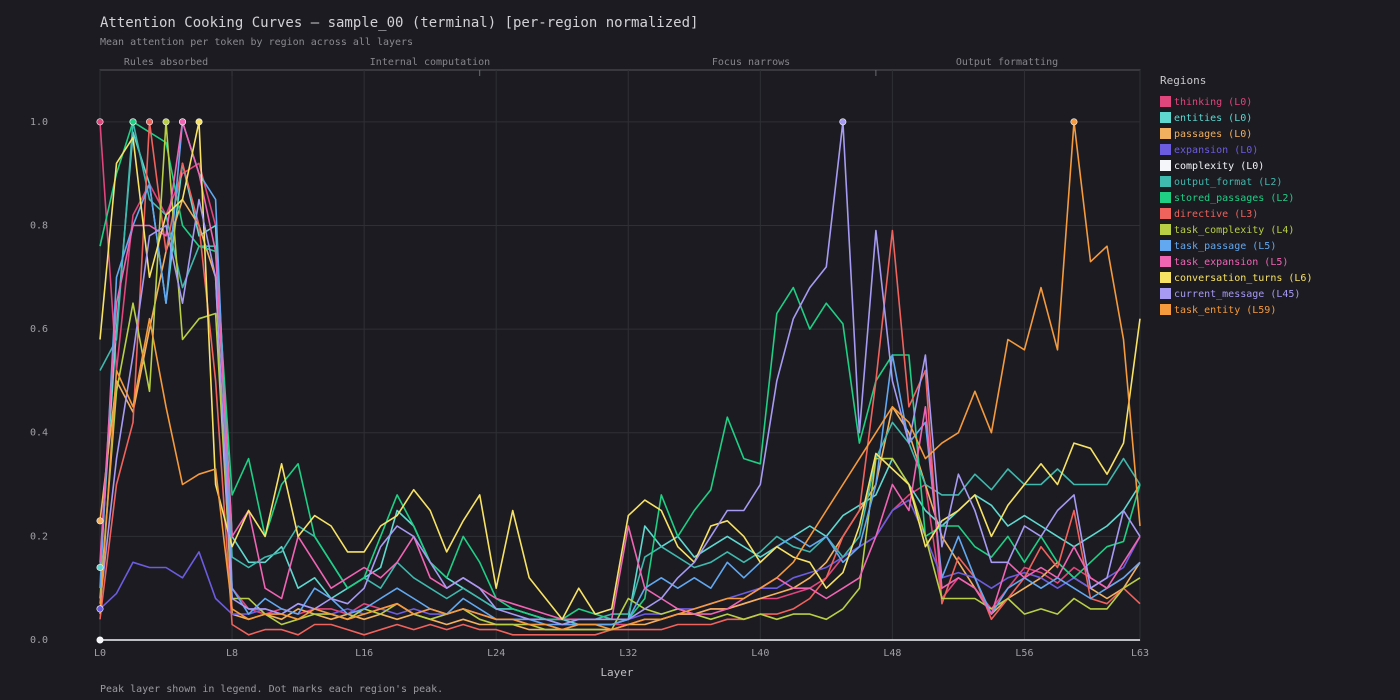 The width and height of the screenshot is (1400, 700). What do you see at coordinates (430, 62) in the screenshot?
I see `phase-label: Internal computation` at bounding box center [430, 62].